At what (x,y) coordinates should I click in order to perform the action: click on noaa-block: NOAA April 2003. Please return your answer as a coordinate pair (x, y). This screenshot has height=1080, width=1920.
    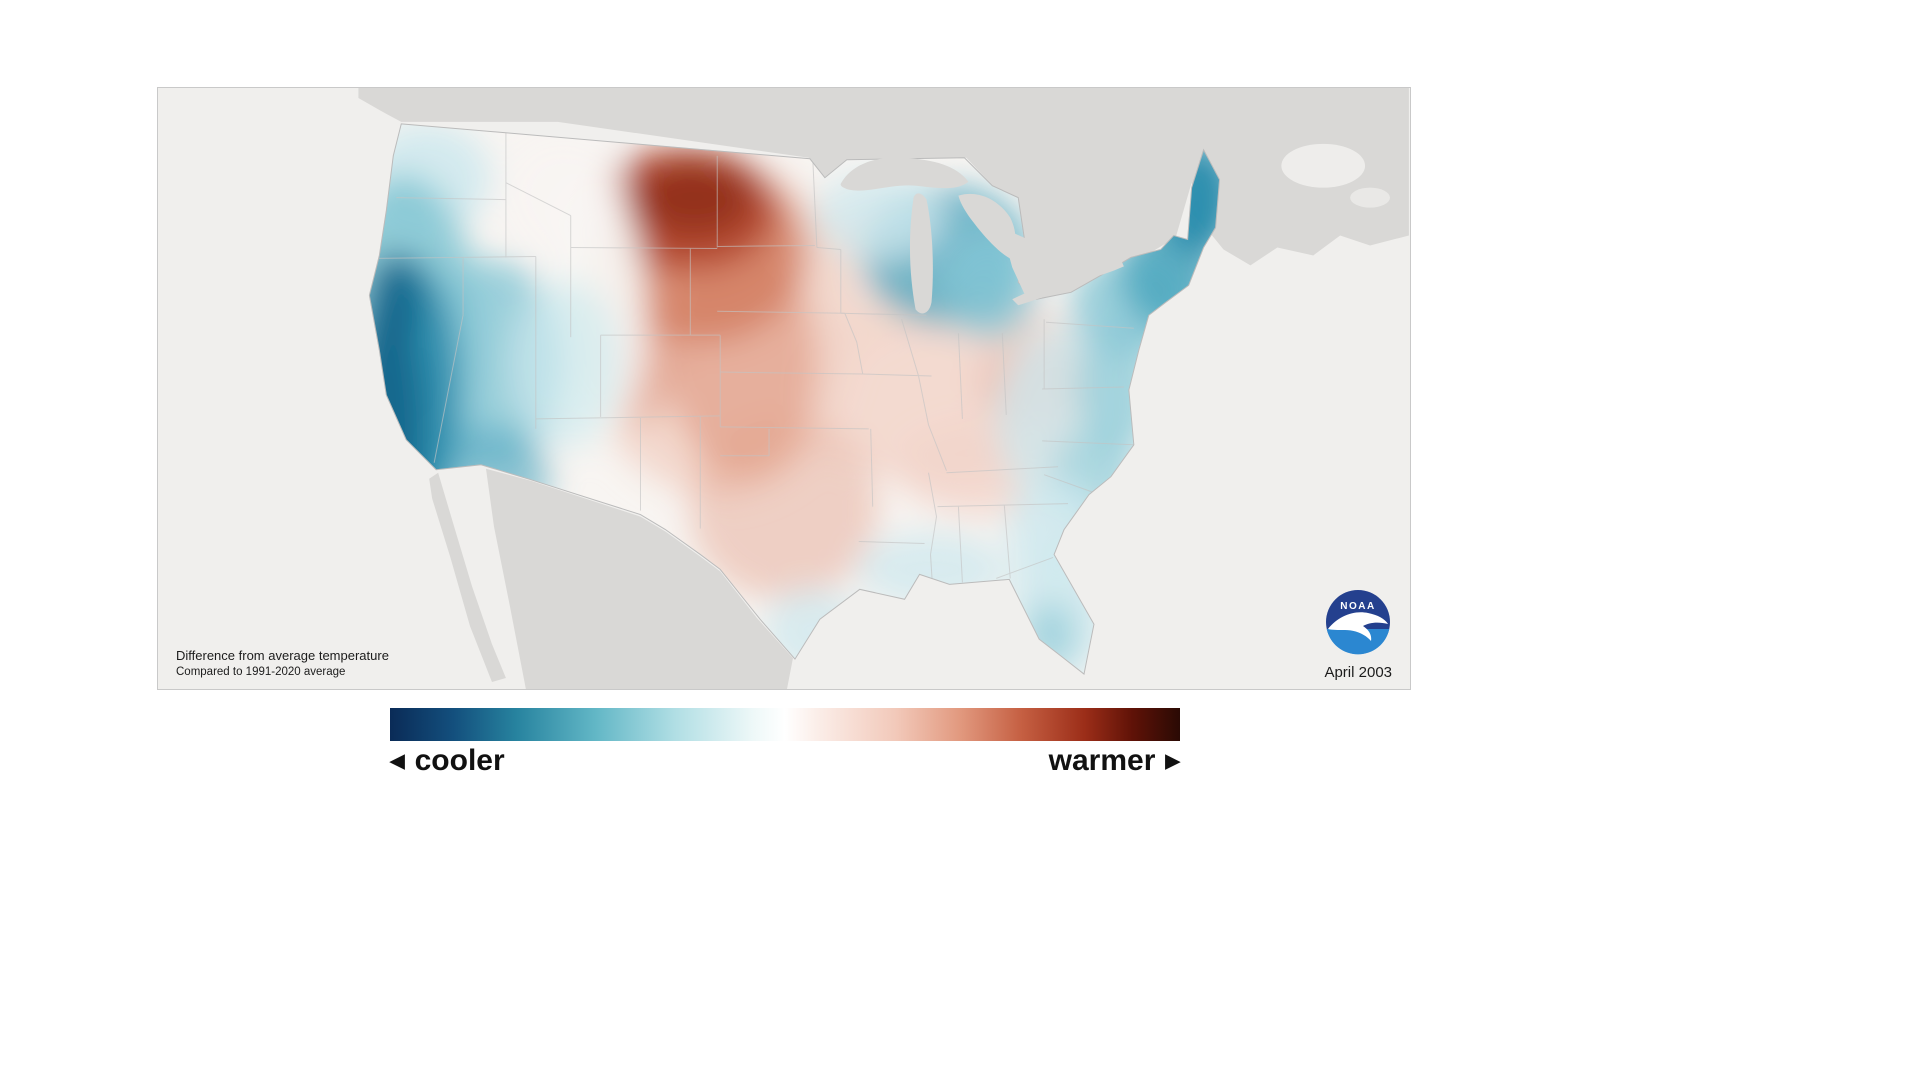
    Looking at the image, I should click on (1358, 635).